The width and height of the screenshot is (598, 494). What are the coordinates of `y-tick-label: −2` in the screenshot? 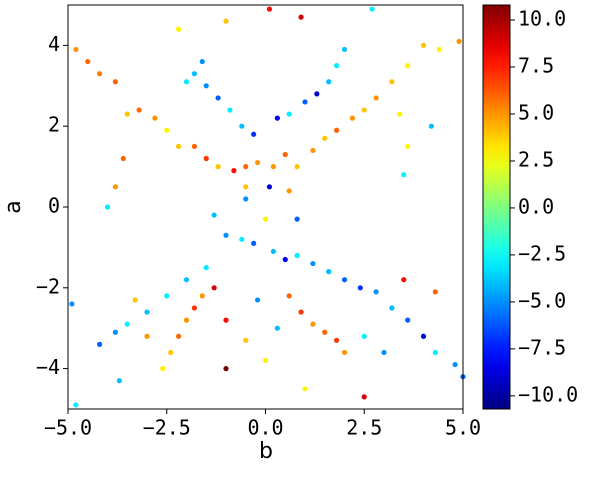 It's located at (48, 286).